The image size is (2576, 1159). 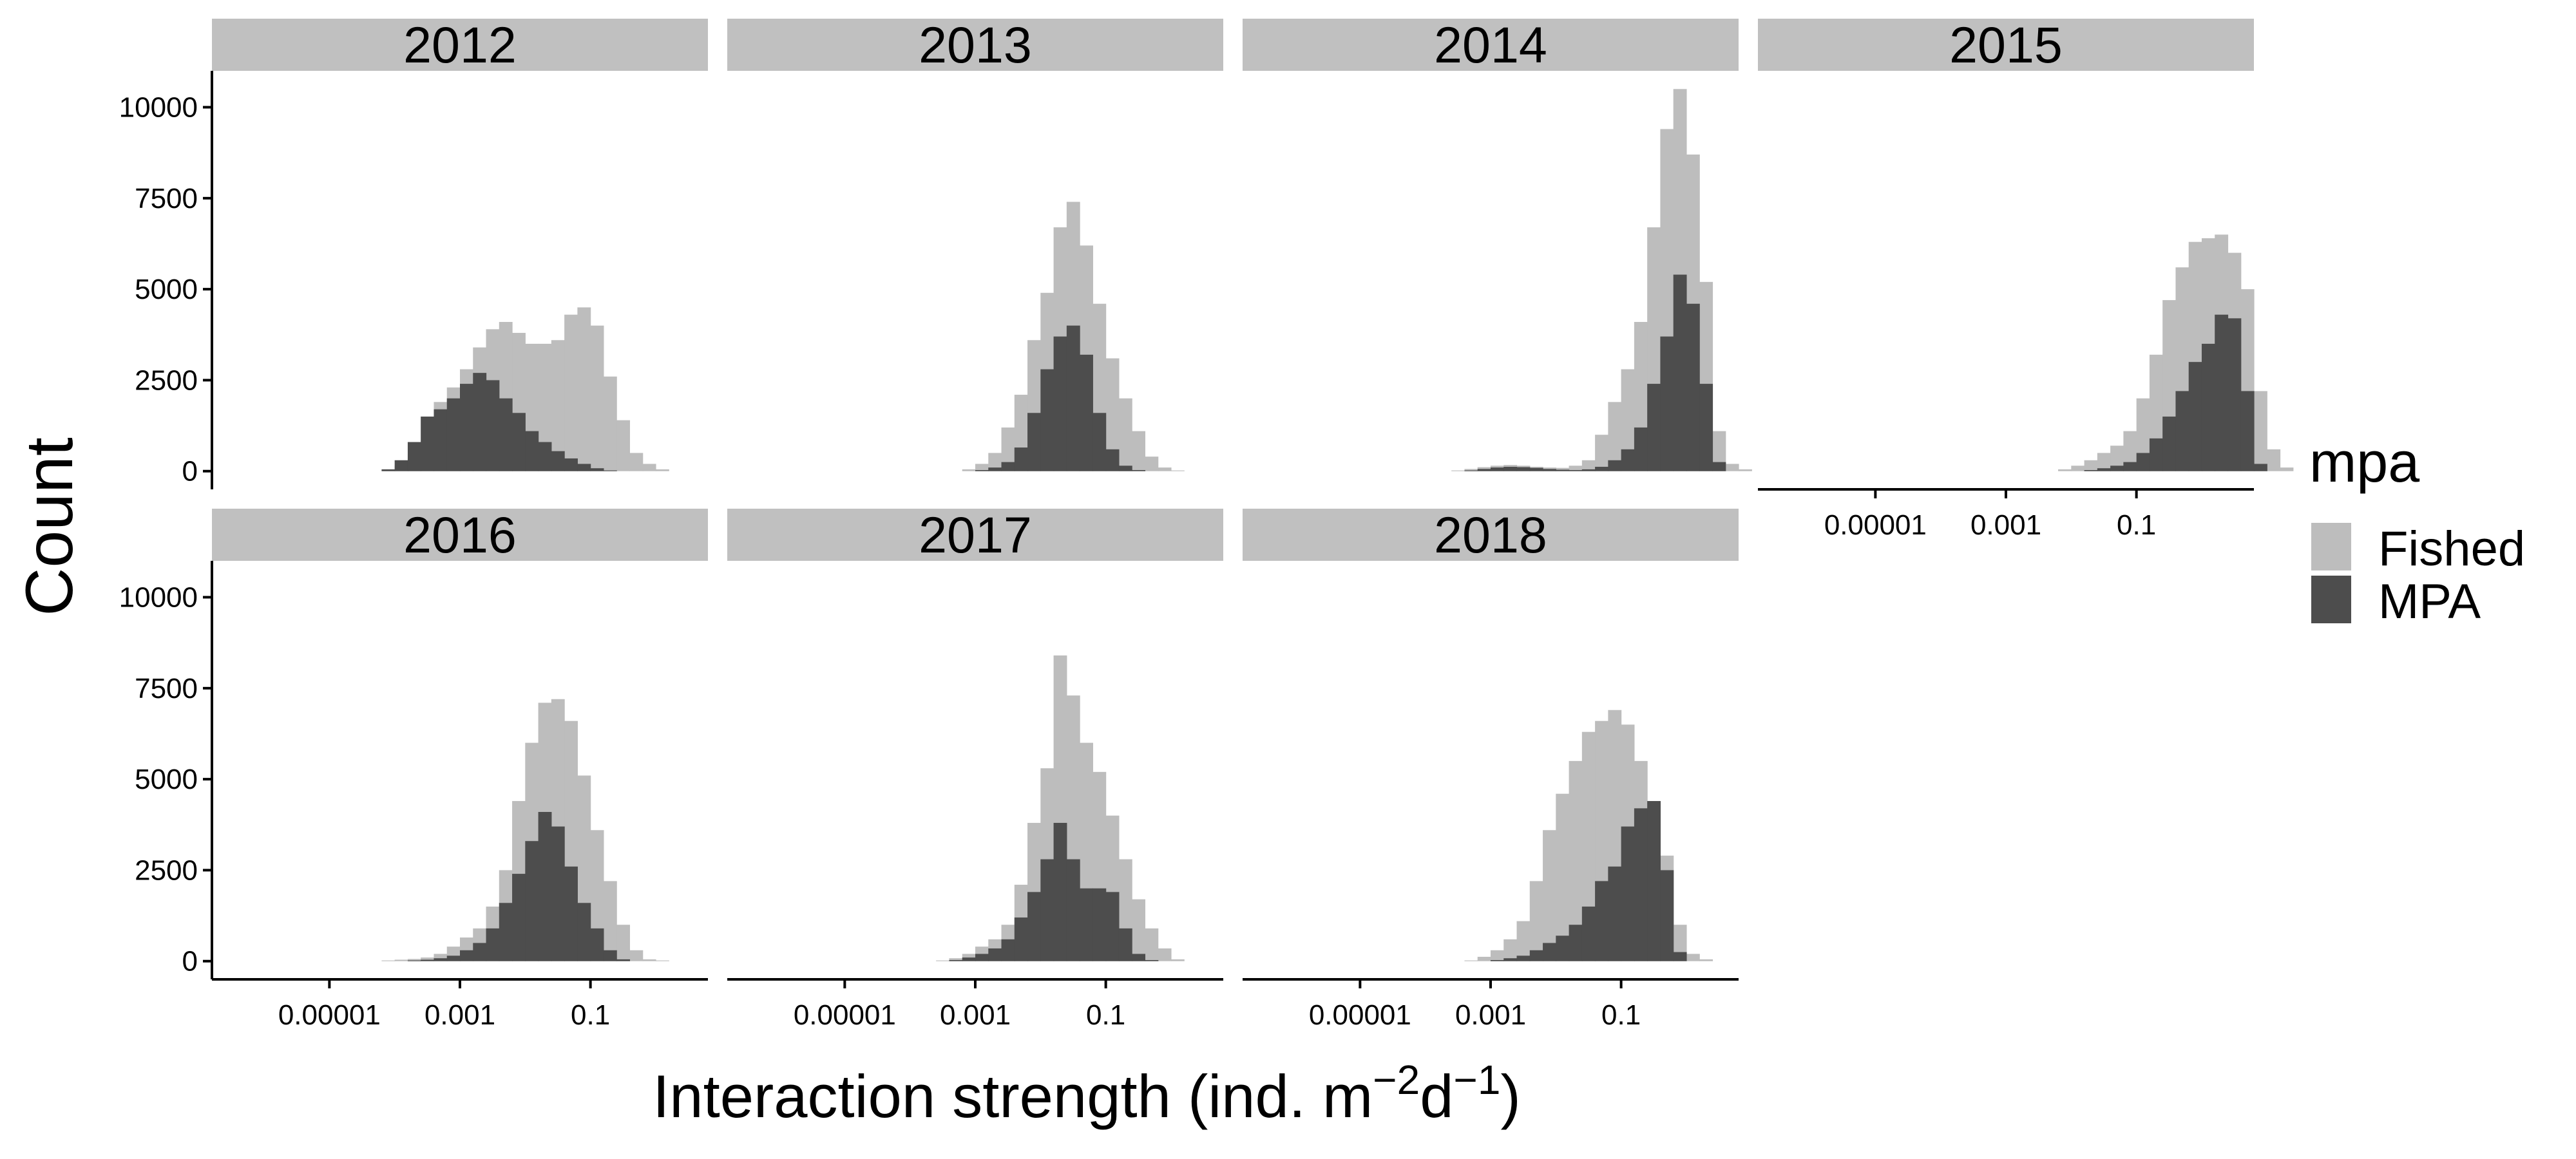 What do you see at coordinates (1013, 1096) in the screenshot?
I see `x-axis-title-main: Interaction strength (ind. m` at bounding box center [1013, 1096].